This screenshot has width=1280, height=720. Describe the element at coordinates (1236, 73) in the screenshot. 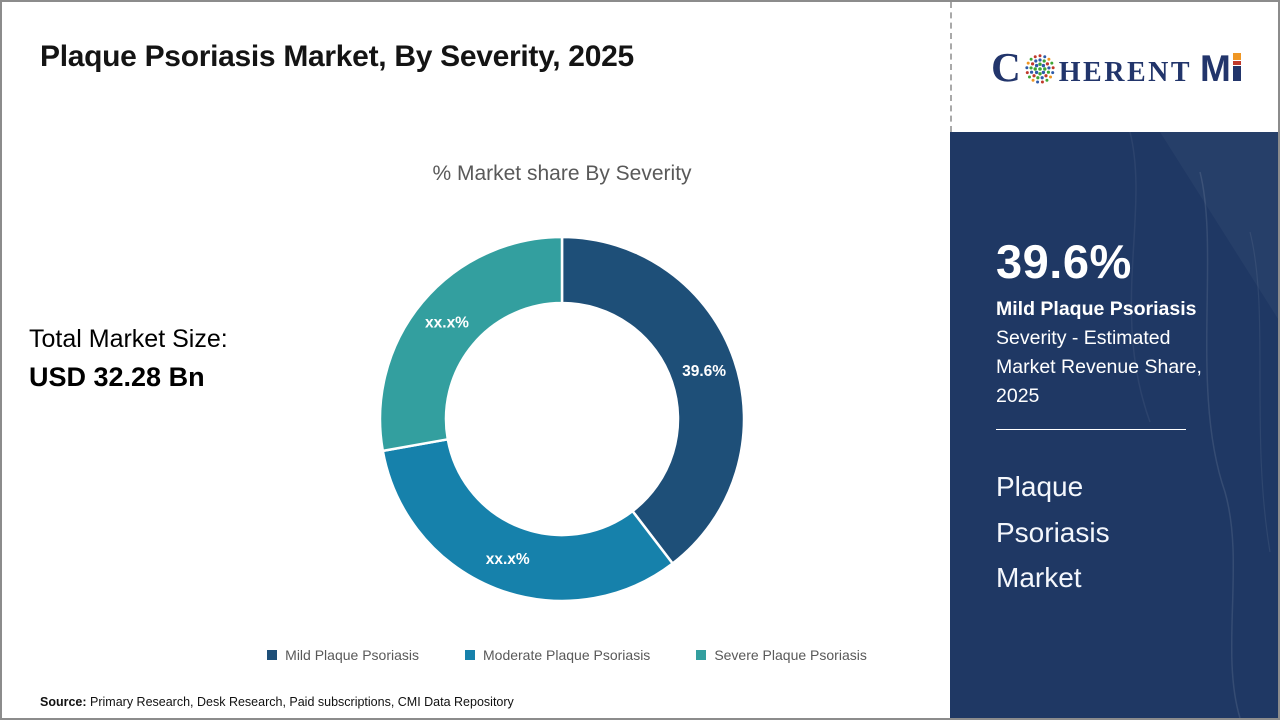

I see `logo-i-stem` at that location.